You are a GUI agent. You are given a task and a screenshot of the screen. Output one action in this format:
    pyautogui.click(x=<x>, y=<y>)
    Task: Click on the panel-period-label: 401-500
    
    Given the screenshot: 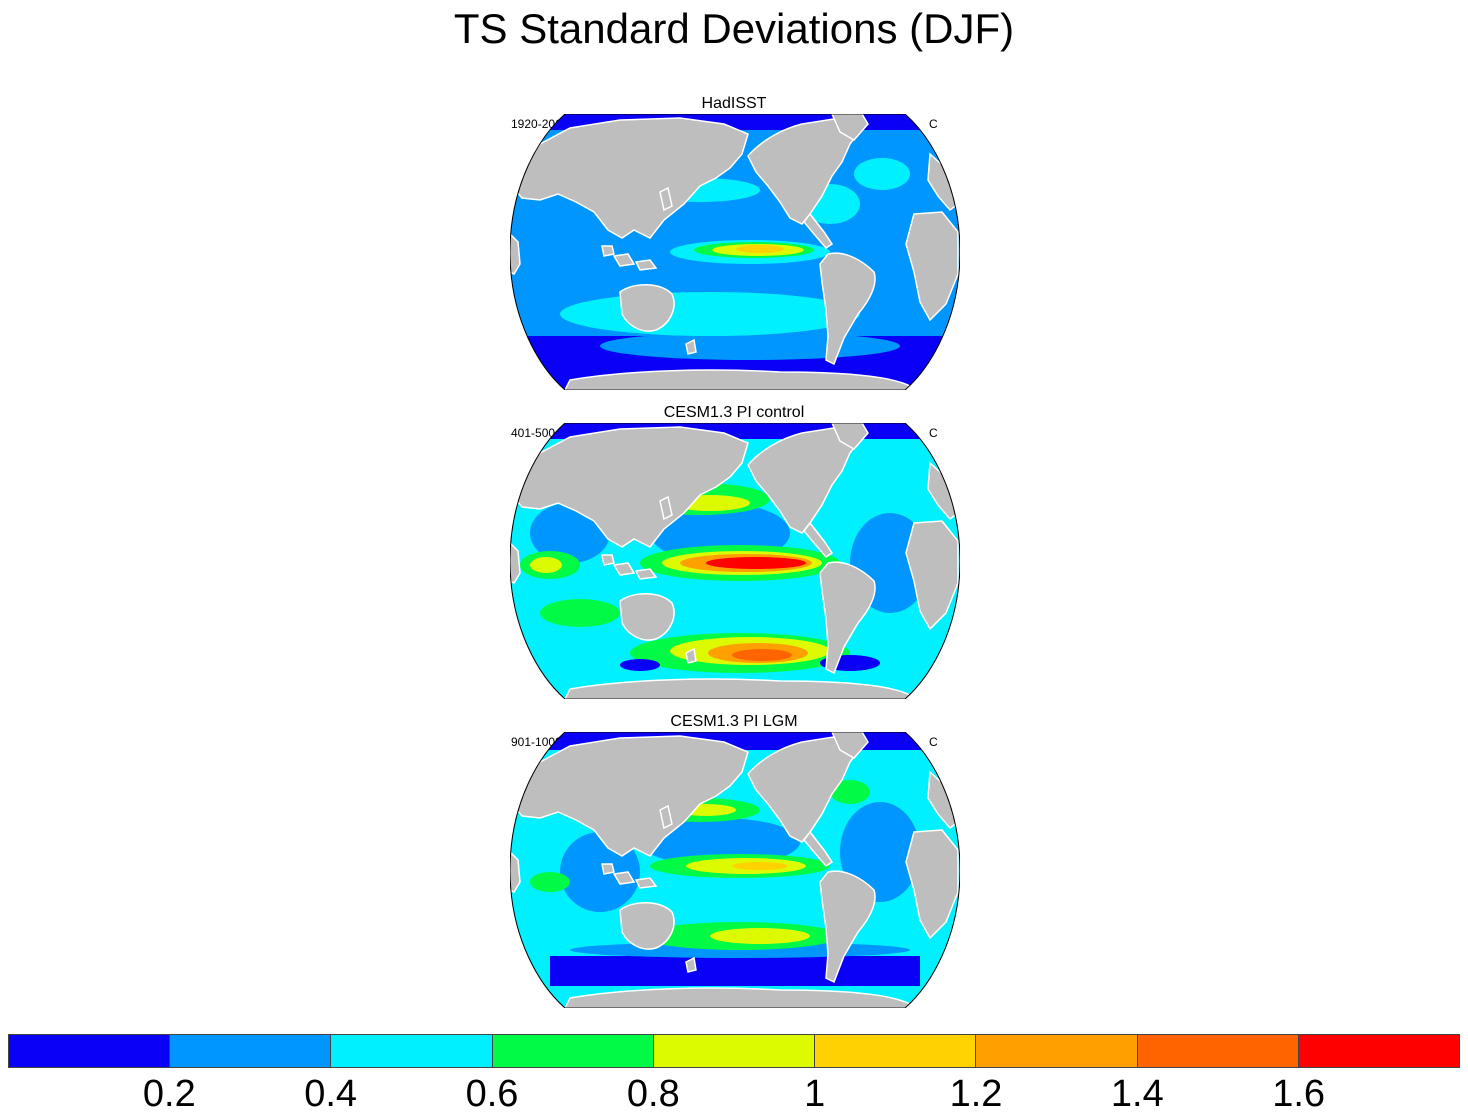 What is the action you would take?
    pyautogui.click(x=533, y=433)
    